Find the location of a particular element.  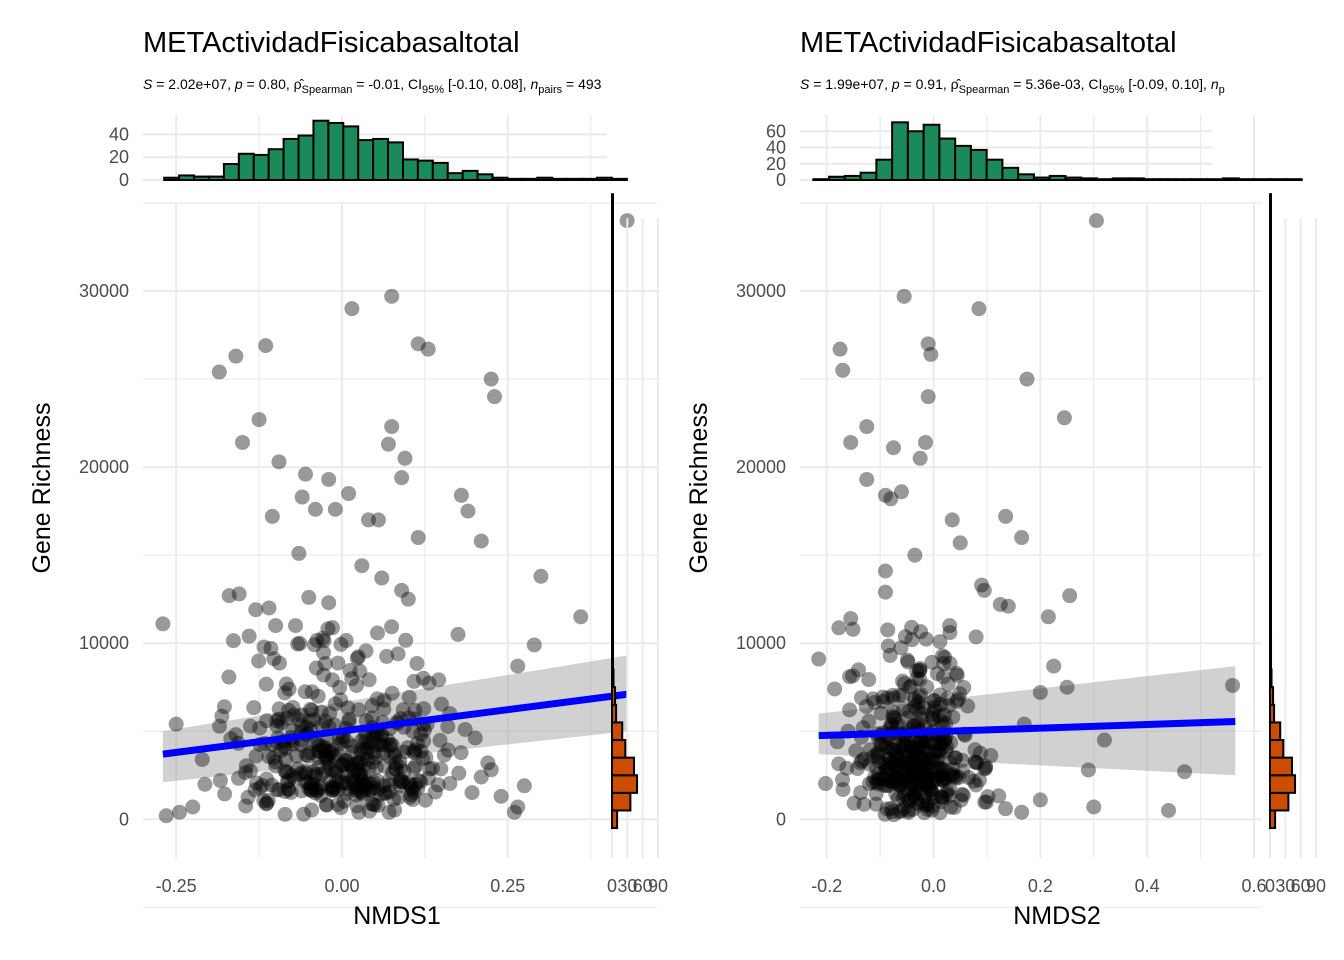

y-tick-label: 10000 is located at coordinates (761, 643).